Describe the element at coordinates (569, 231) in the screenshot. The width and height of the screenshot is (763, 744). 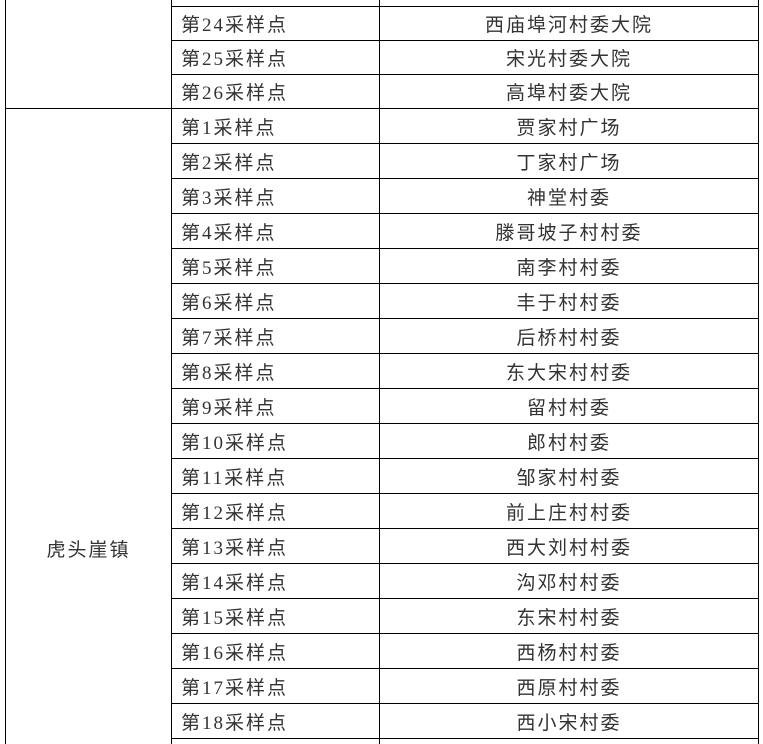
I see `location-cell: 滕哥坡子村村委` at that location.